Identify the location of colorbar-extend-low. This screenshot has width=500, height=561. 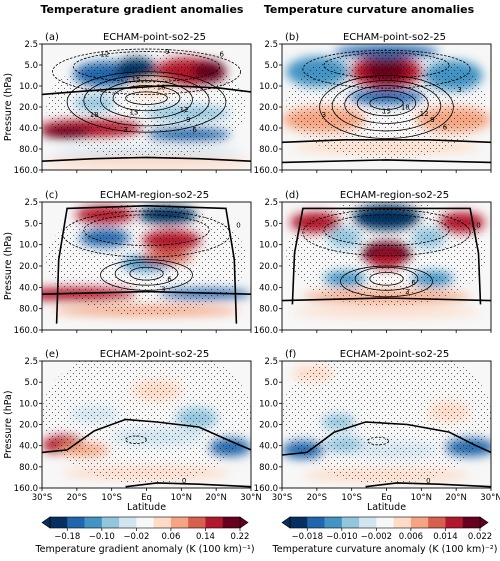
(46, 522).